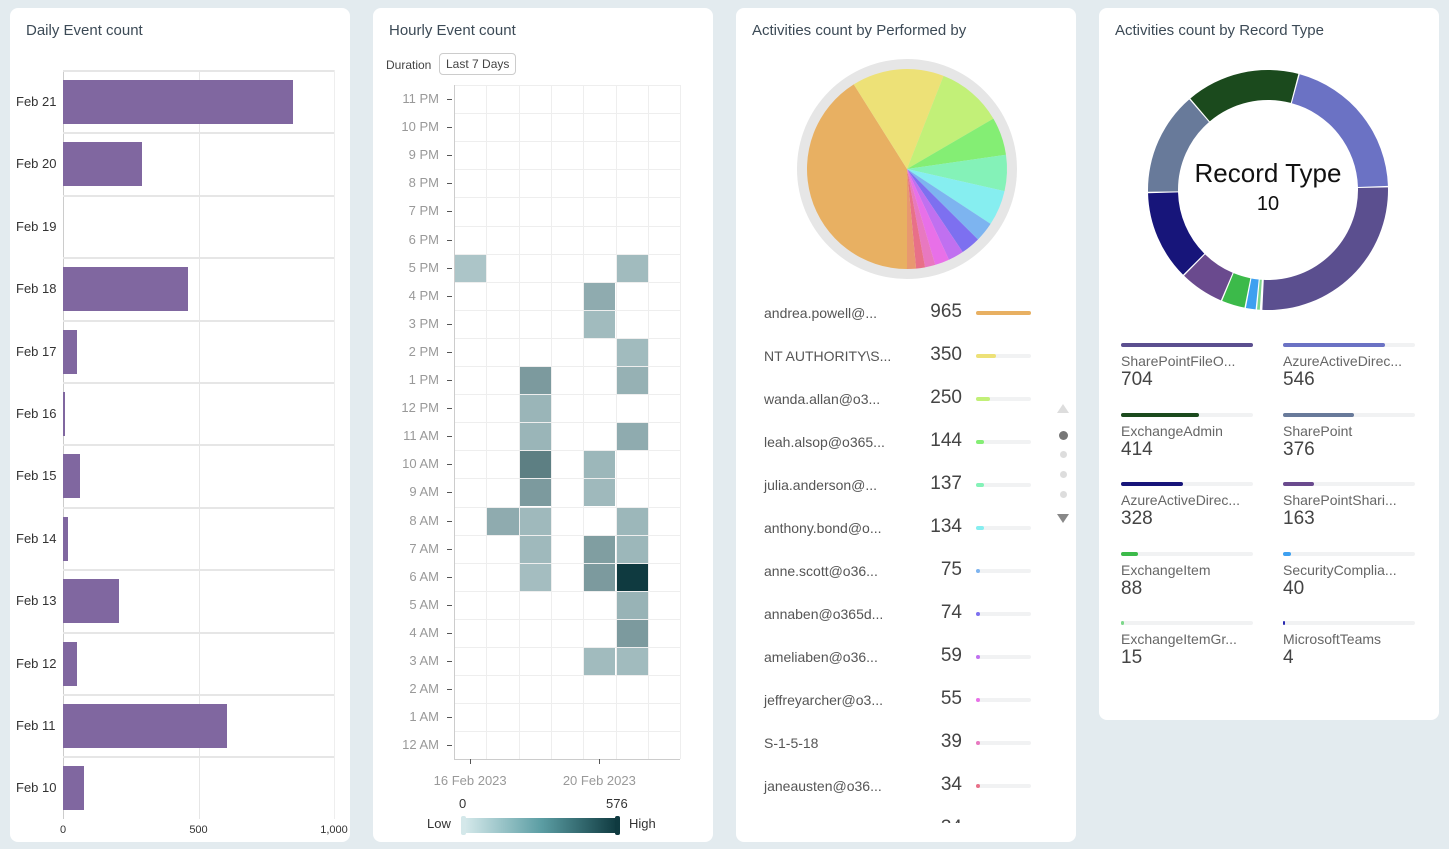  What do you see at coordinates (1063, 435) in the screenshot?
I see `page-dot-active` at bounding box center [1063, 435].